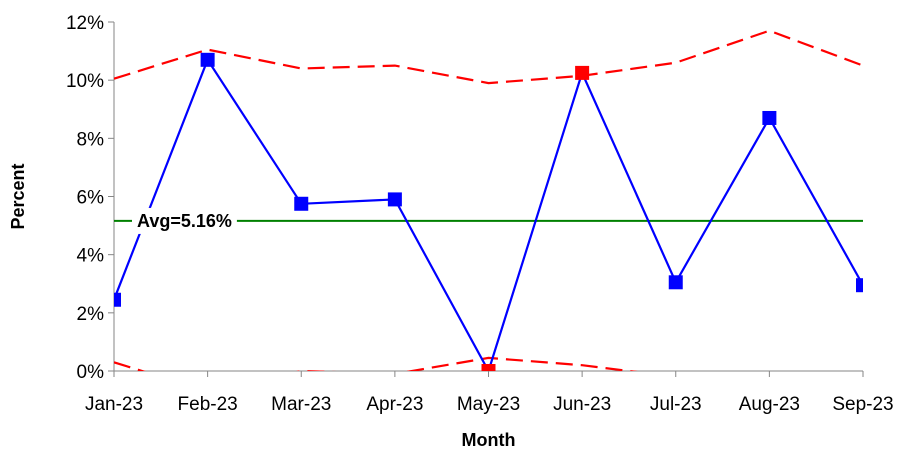  I want to click on y-tick-label: 10%, so click(85, 81).